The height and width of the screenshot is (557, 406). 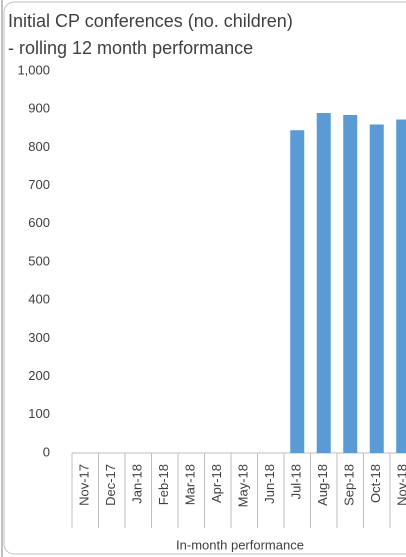 What do you see at coordinates (110, 485) in the screenshot?
I see `x-tick-label: Dec-17` at bounding box center [110, 485].